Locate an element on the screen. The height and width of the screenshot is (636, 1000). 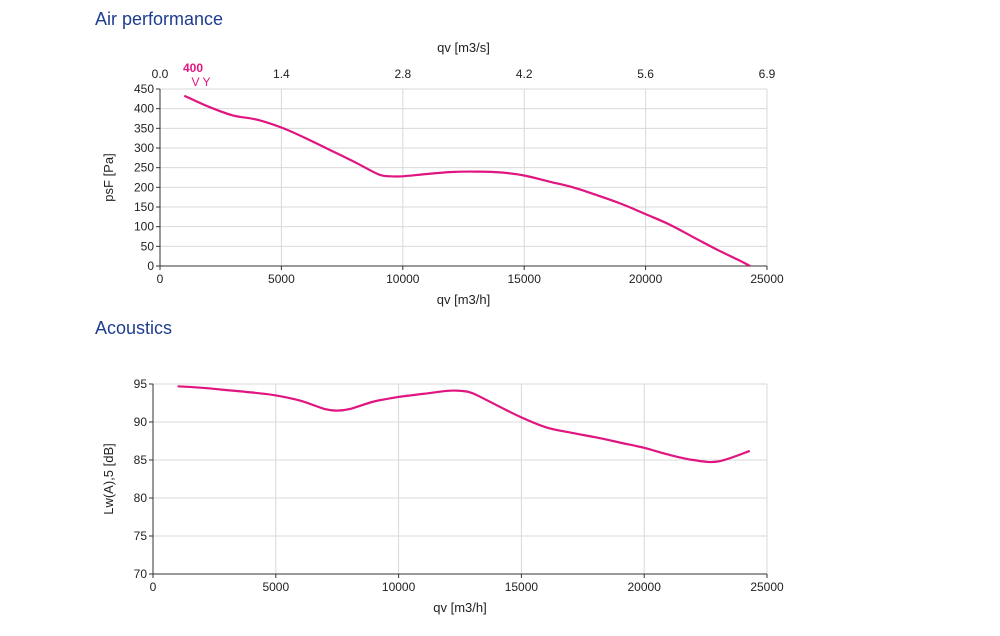
air-y-tick-label: 150 is located at coordinates (144, 207).